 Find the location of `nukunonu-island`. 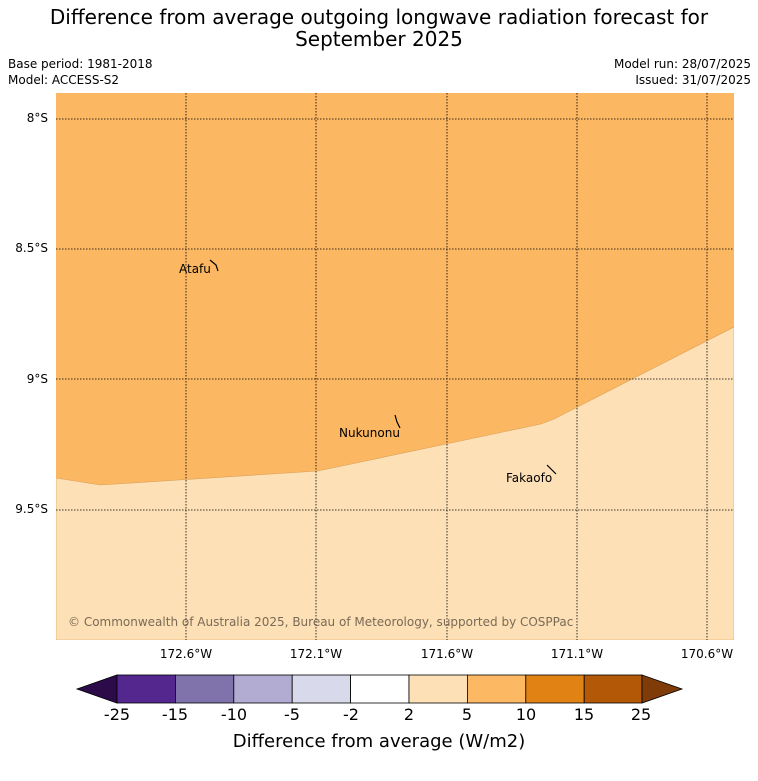

nukunonu-island is located at coordinates (397, 421).